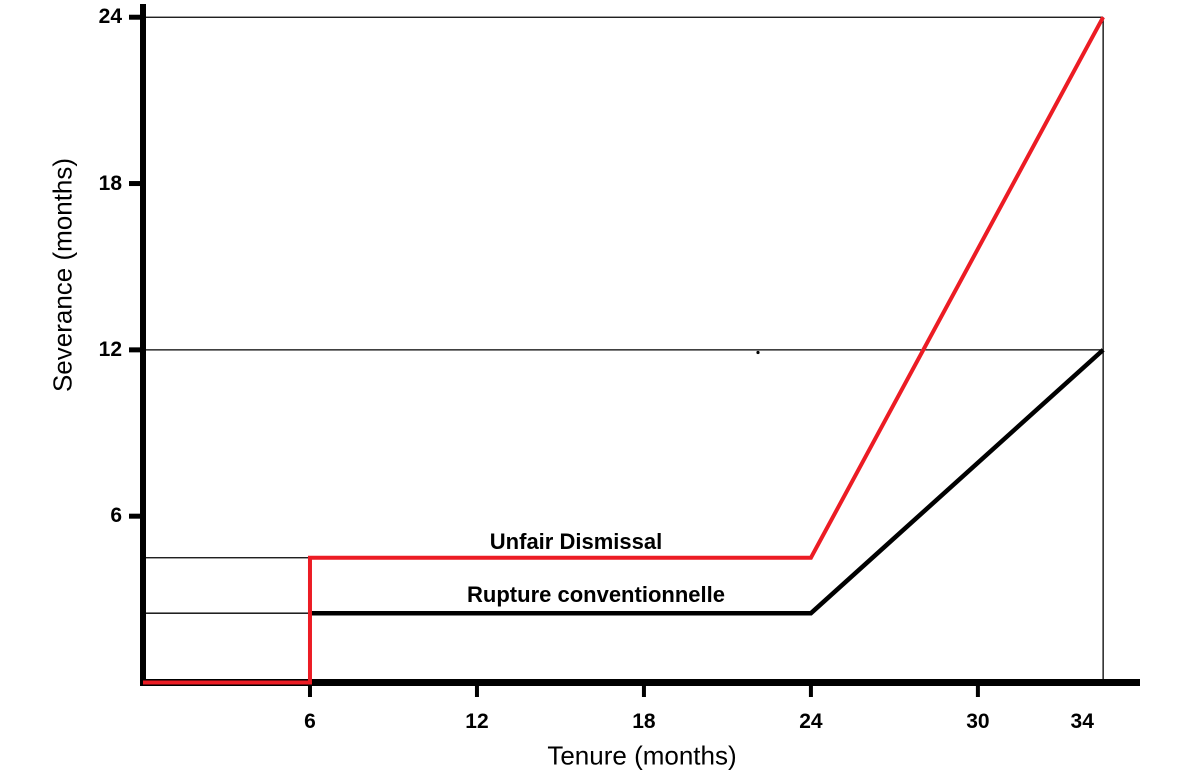 The height and width of the screenshot is (780, 1198). Describe the element at coordinates (978, 721) in the screenshot. I see `x-tick-label: 30` at that location.